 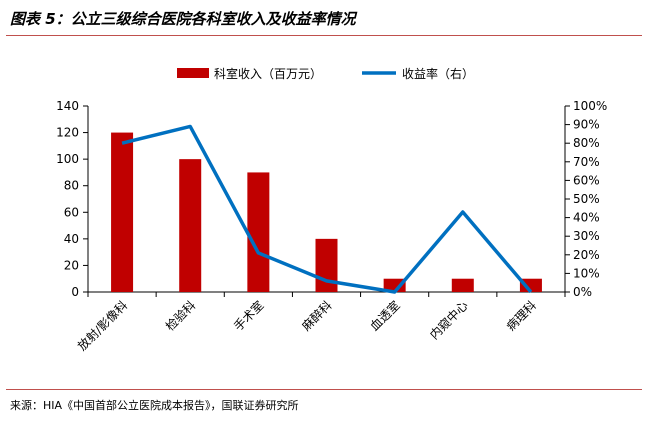 What do you see at coordinates (586, 143) in the screenshot?
I see `y-right-tick-label: 80%` at bounding box center [586, 143].